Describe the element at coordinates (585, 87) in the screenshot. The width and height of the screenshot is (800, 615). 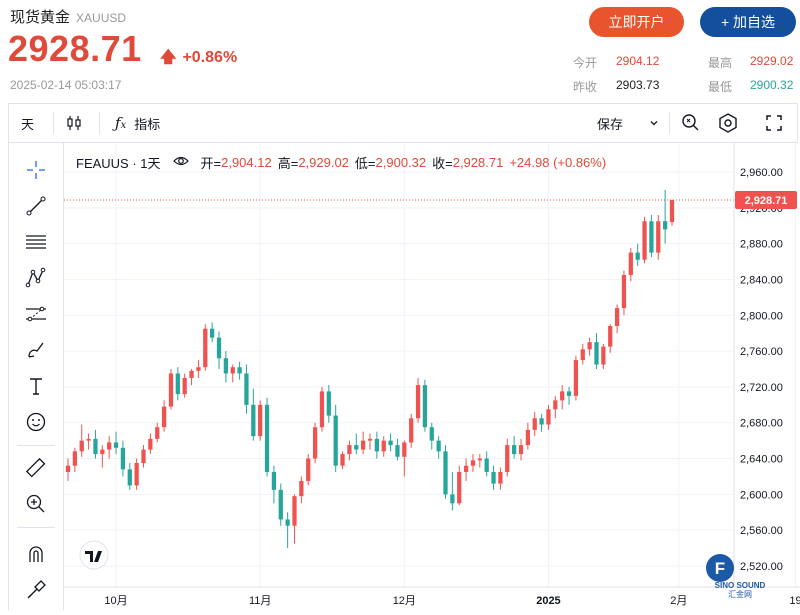
I see `stat-prev-label: 昨收` at that location.